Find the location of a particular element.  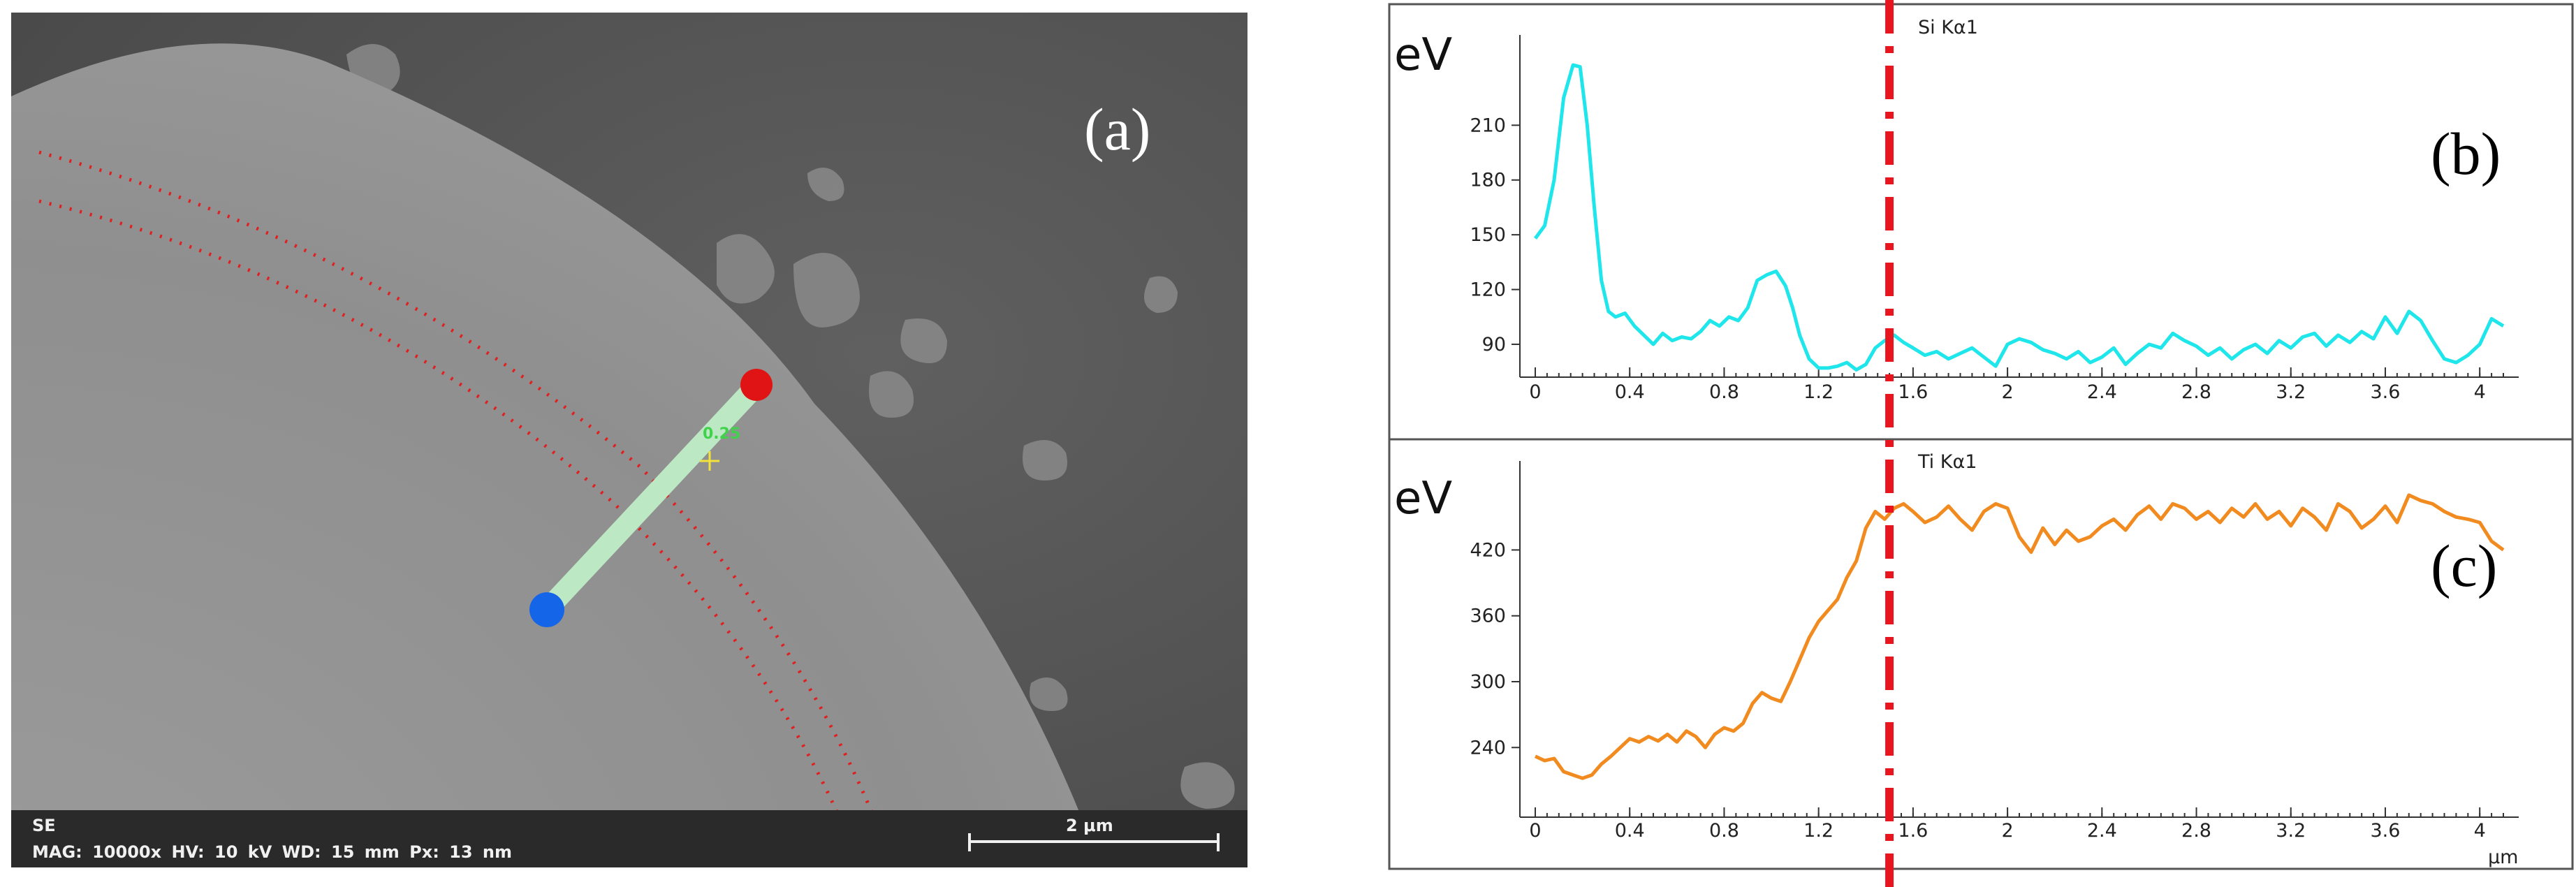

sem-hv: HV: 10 kV is located at coordinates (221, 852).